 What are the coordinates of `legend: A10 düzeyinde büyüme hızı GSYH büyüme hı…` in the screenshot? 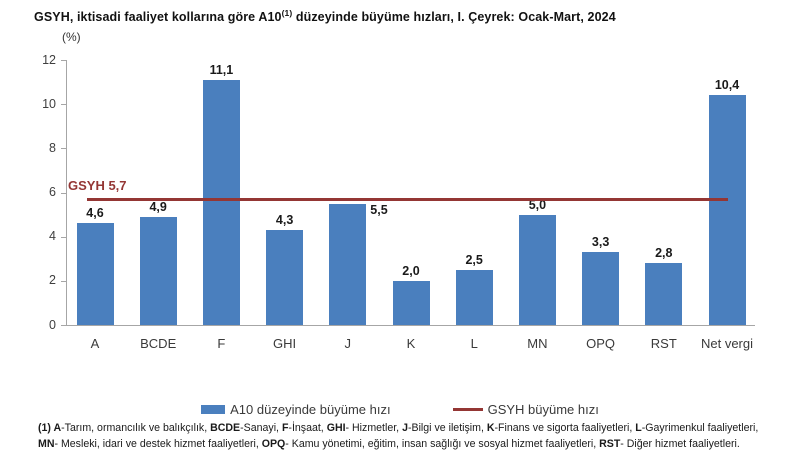 It's located at (400, 409).